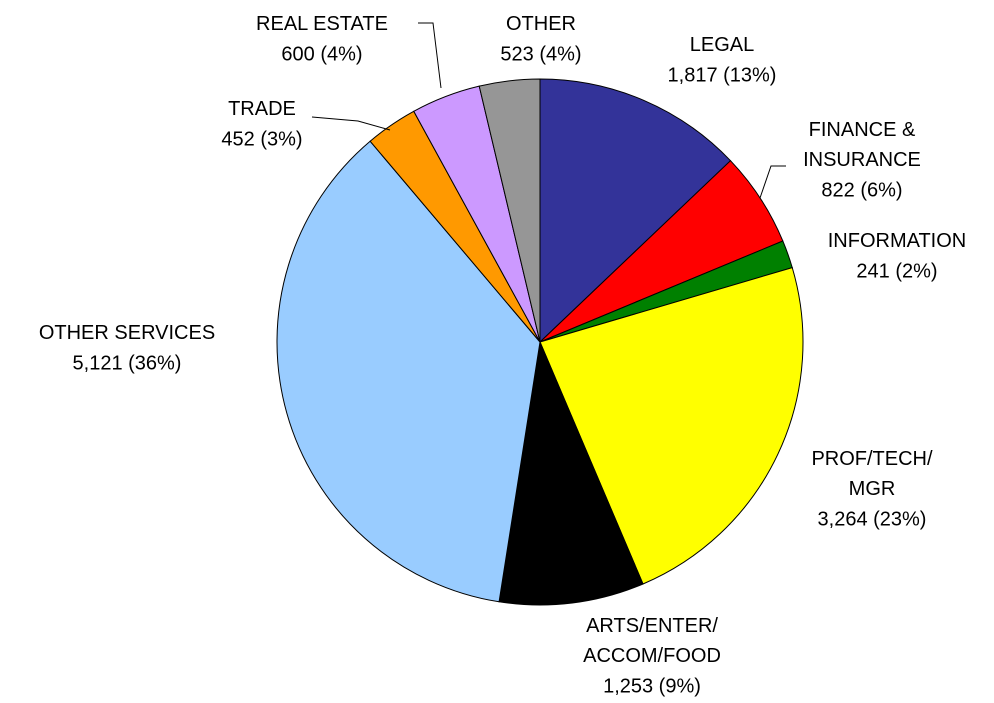  What do you see at coordinates (872, 459) in the screenshot?
I see `label-line: PROF/TECH/` at bounding box center [872, 459].